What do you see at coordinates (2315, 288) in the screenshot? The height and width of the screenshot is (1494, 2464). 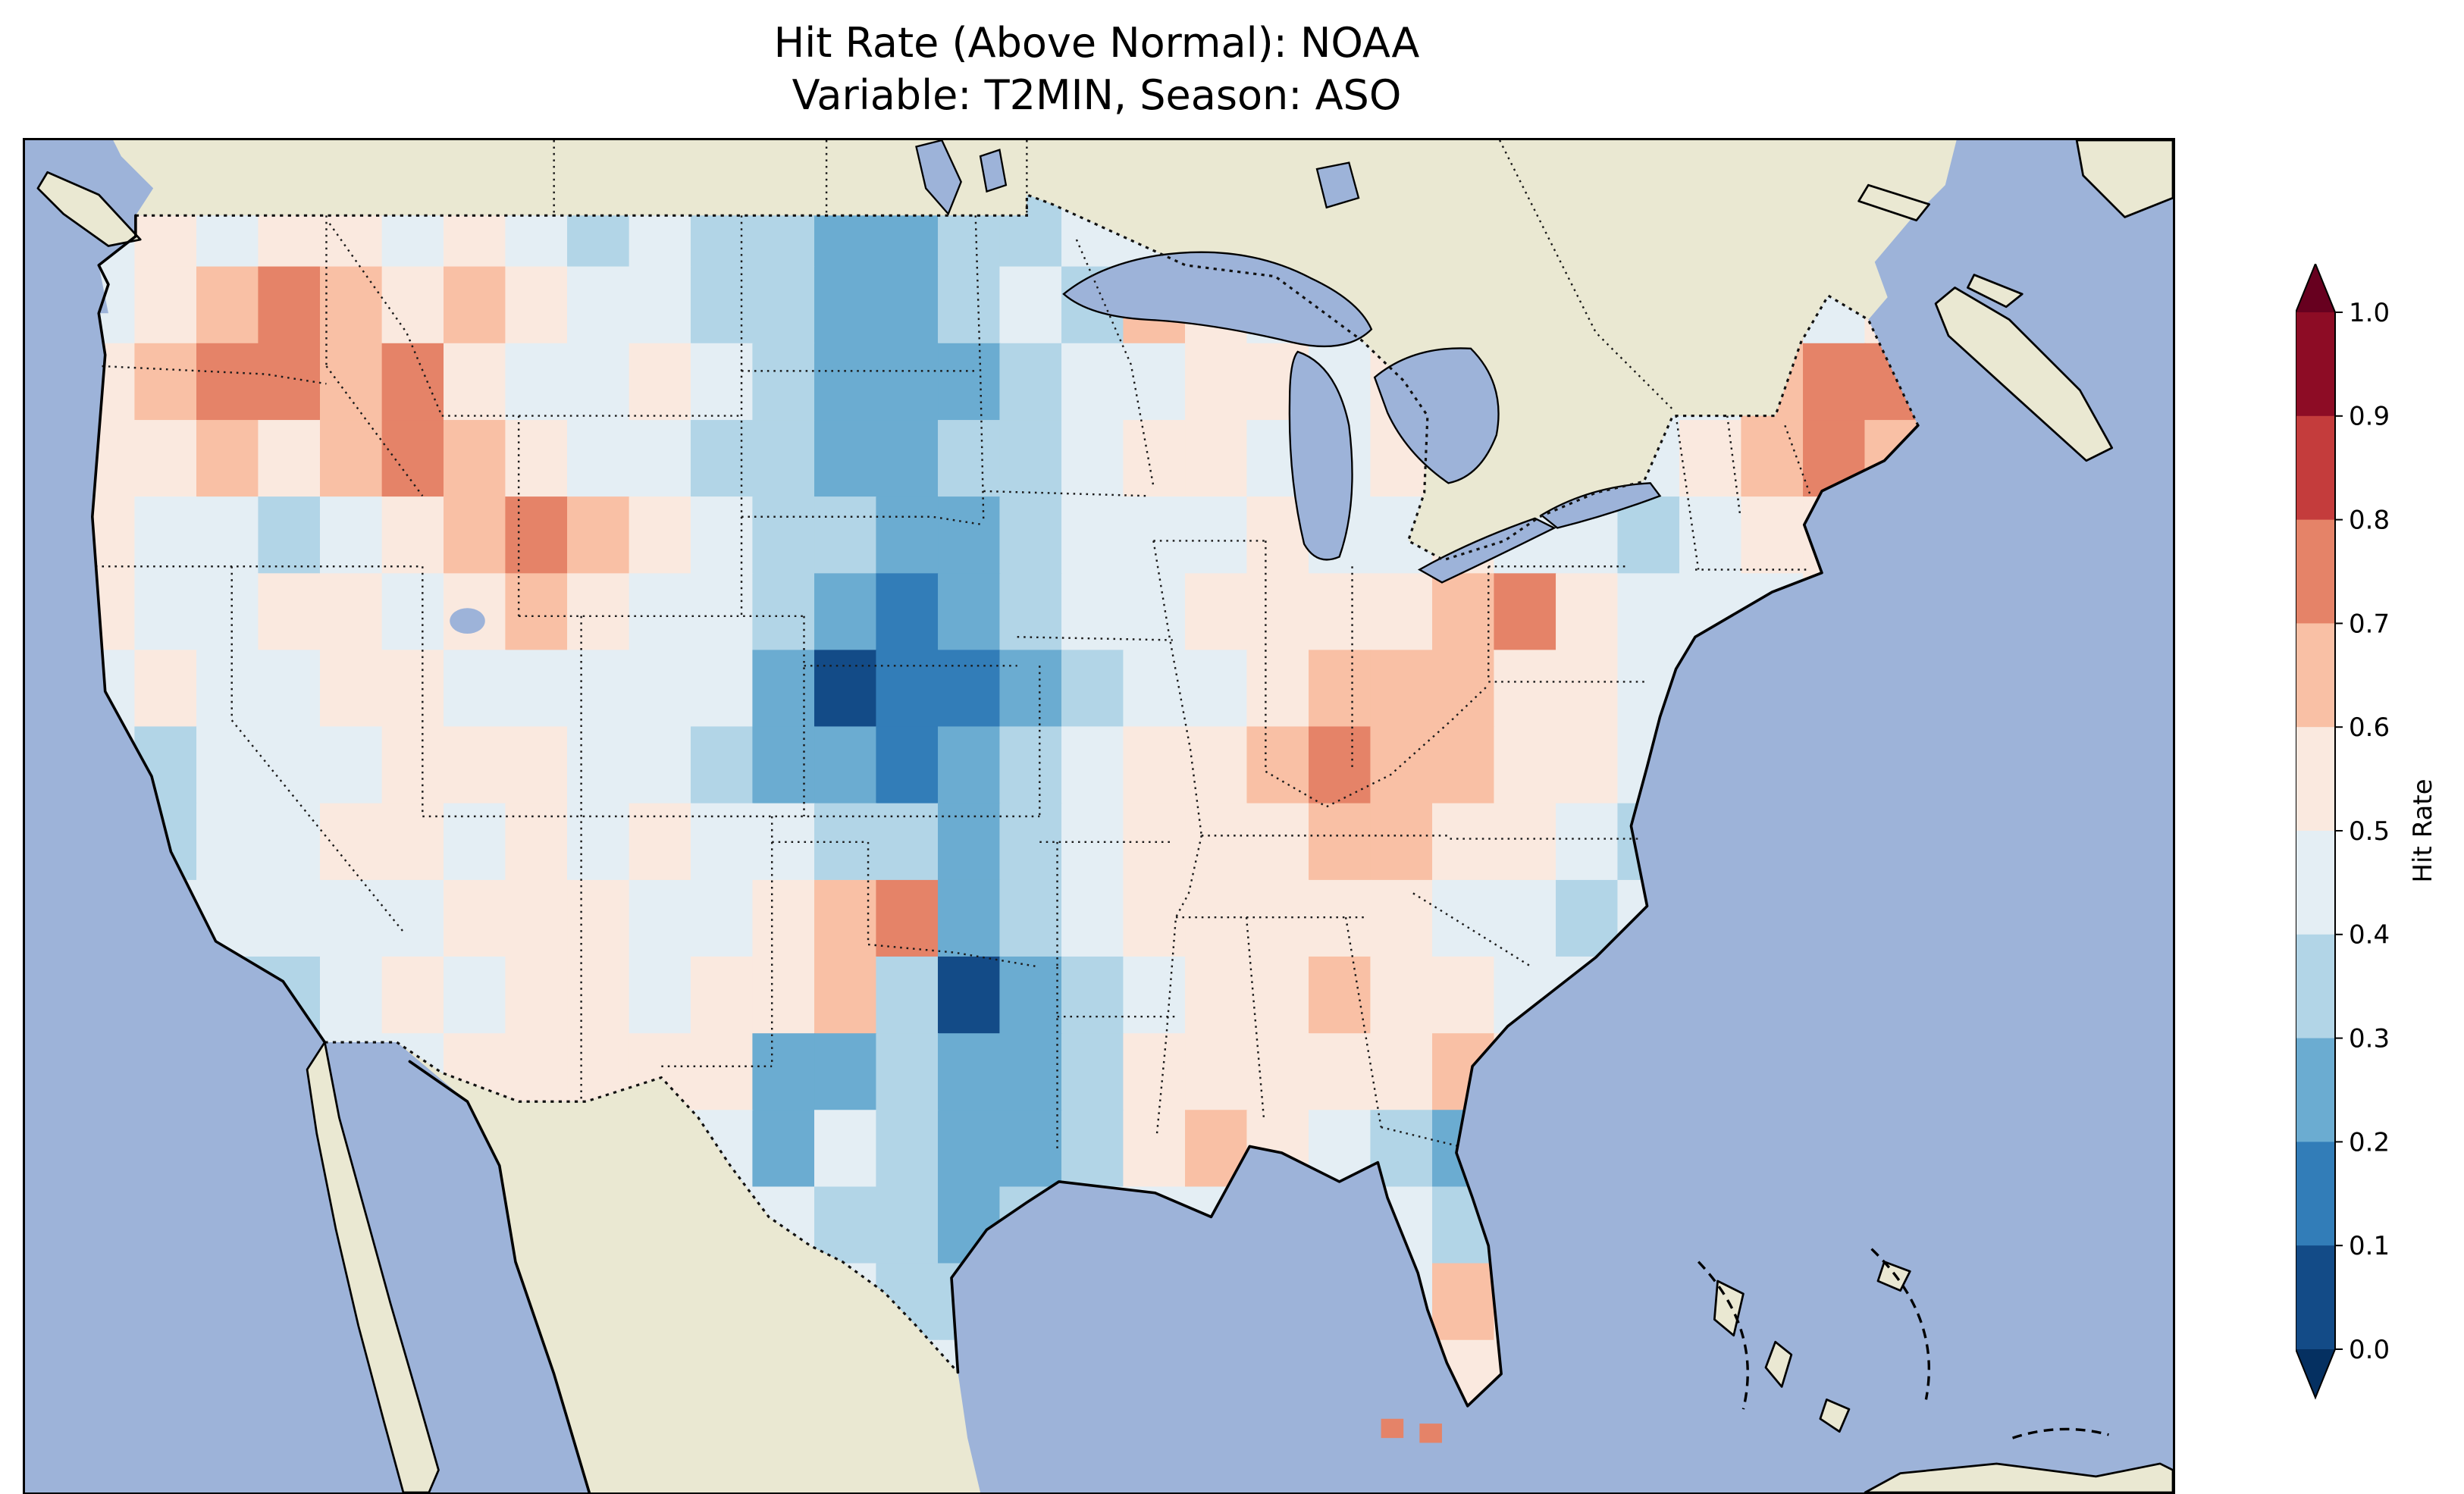 I see `colorbar-over-arrow` at bounding box center [2315, 288].